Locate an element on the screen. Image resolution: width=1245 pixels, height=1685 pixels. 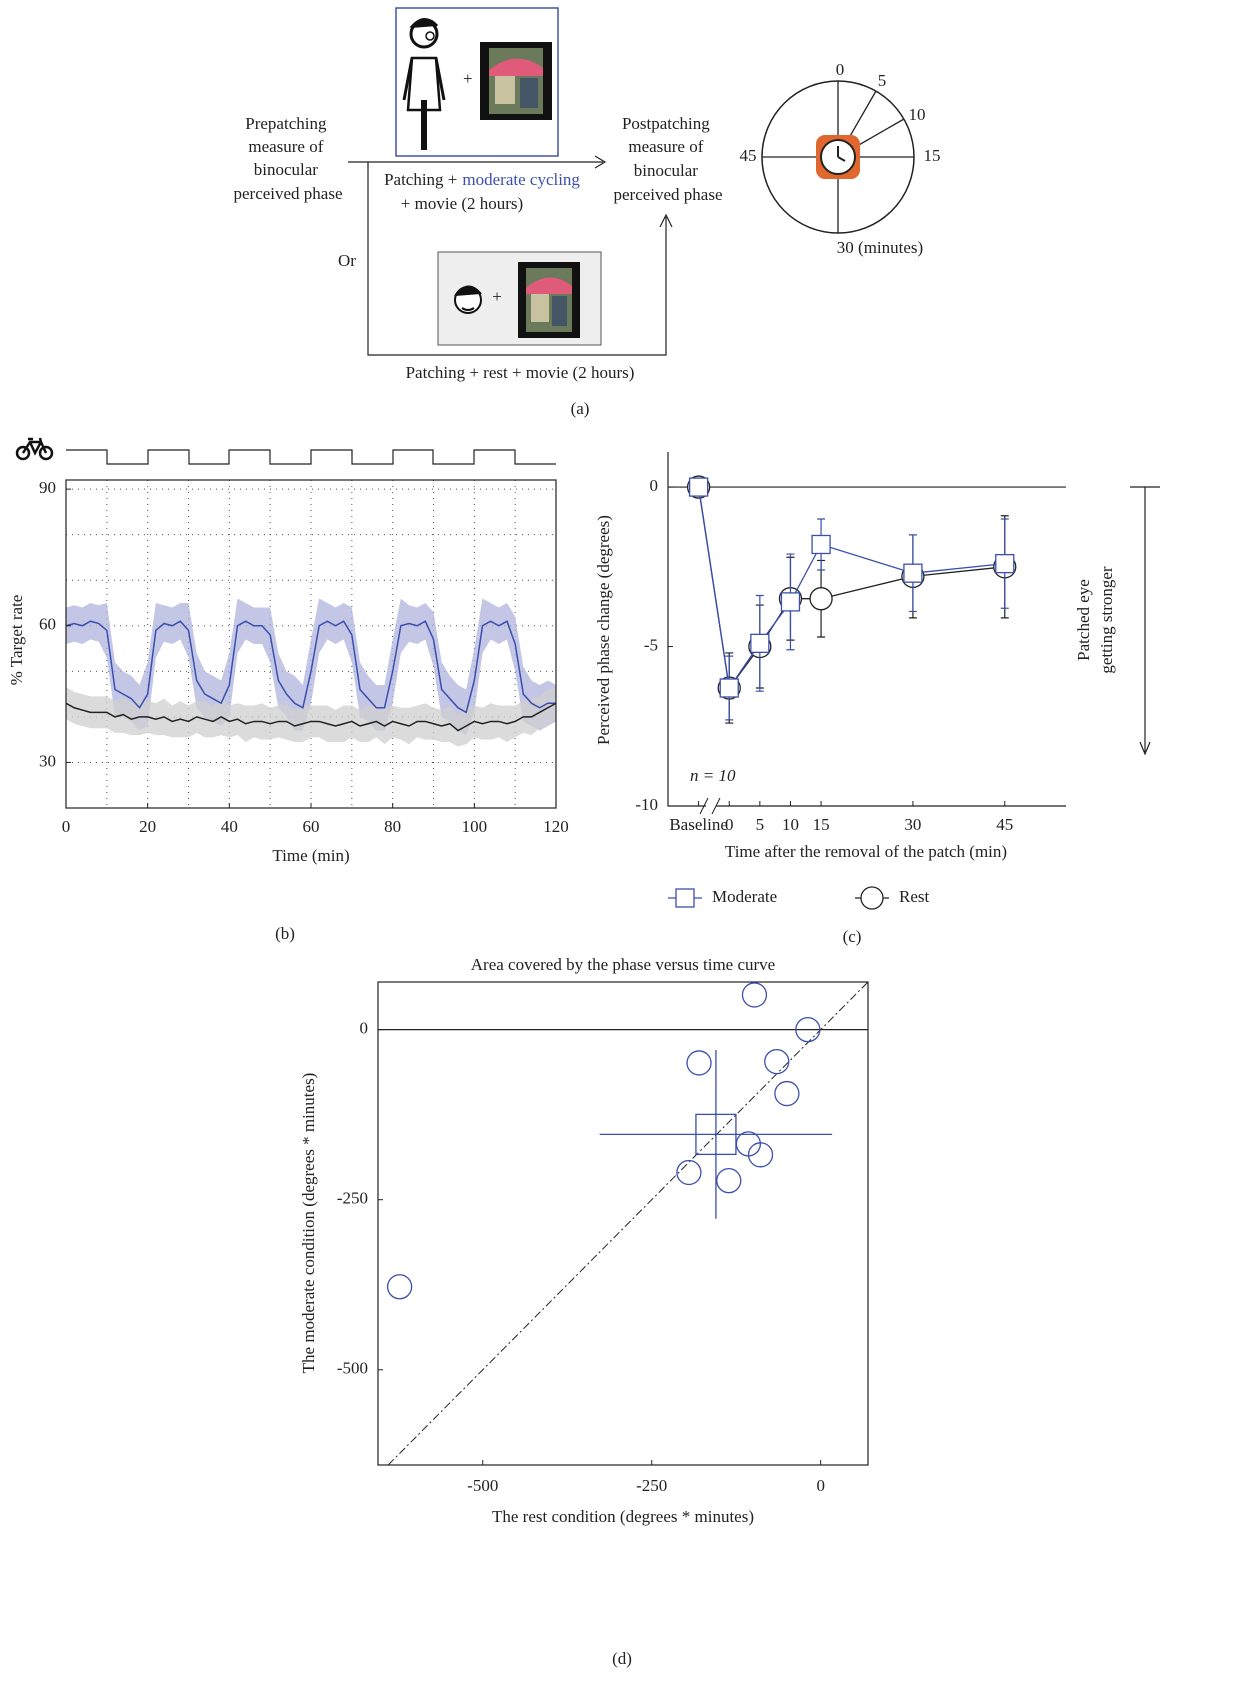
y-tick-label: 60 is located at coordinates (47, 624).